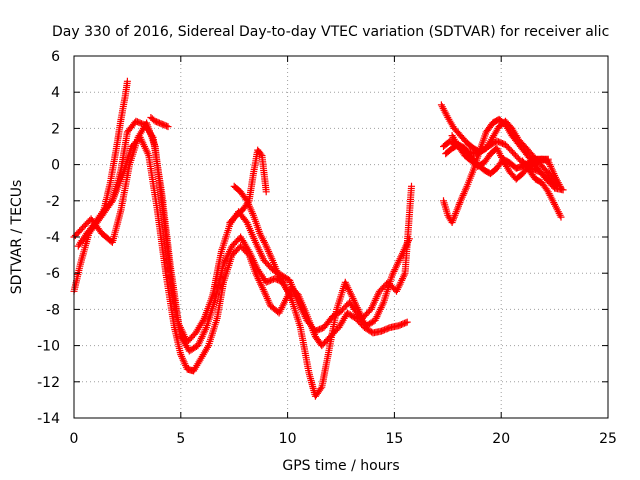  I want to click on y-tick-label: -10, so click(48, 347).